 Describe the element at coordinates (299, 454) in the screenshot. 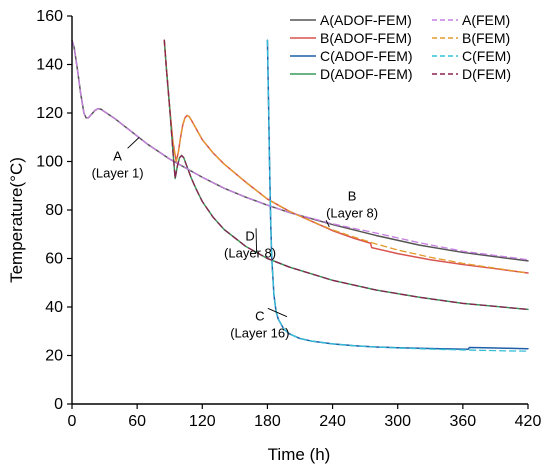

I see `x-axis-title: Time (h)` at that location.